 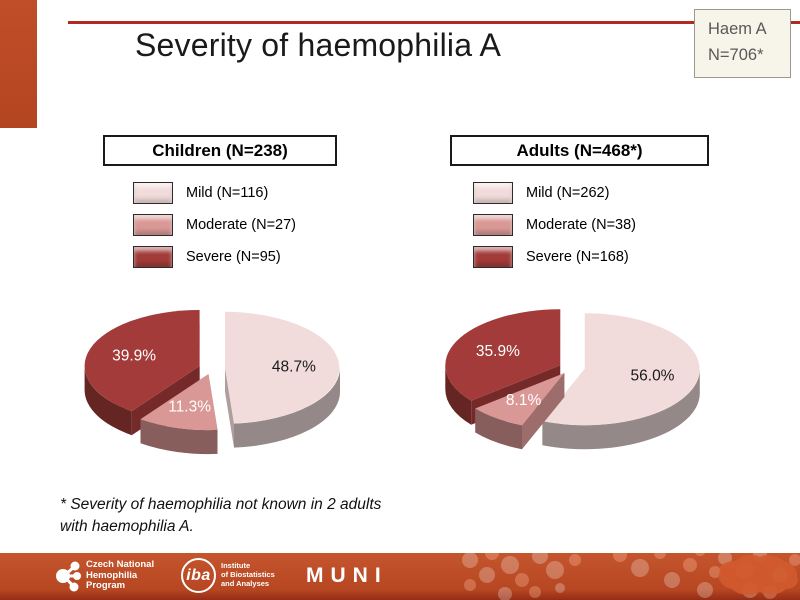 What do you see at coordinates (579, 150) in the screenshot?
I see `adults-group-header: Adults (N=468*)` at bounding box center [579, 150].